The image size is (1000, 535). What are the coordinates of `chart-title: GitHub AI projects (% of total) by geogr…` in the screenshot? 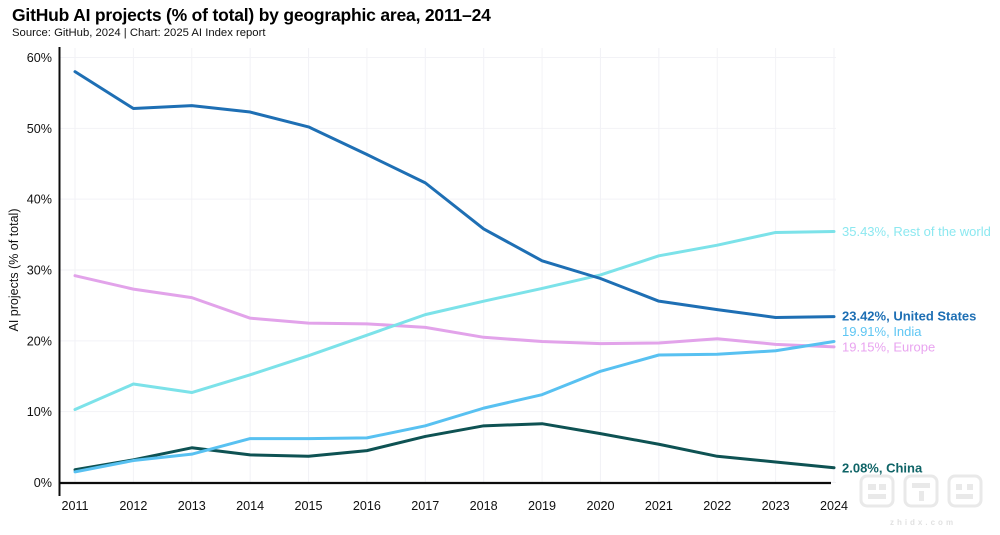 It's located at (251, 15).